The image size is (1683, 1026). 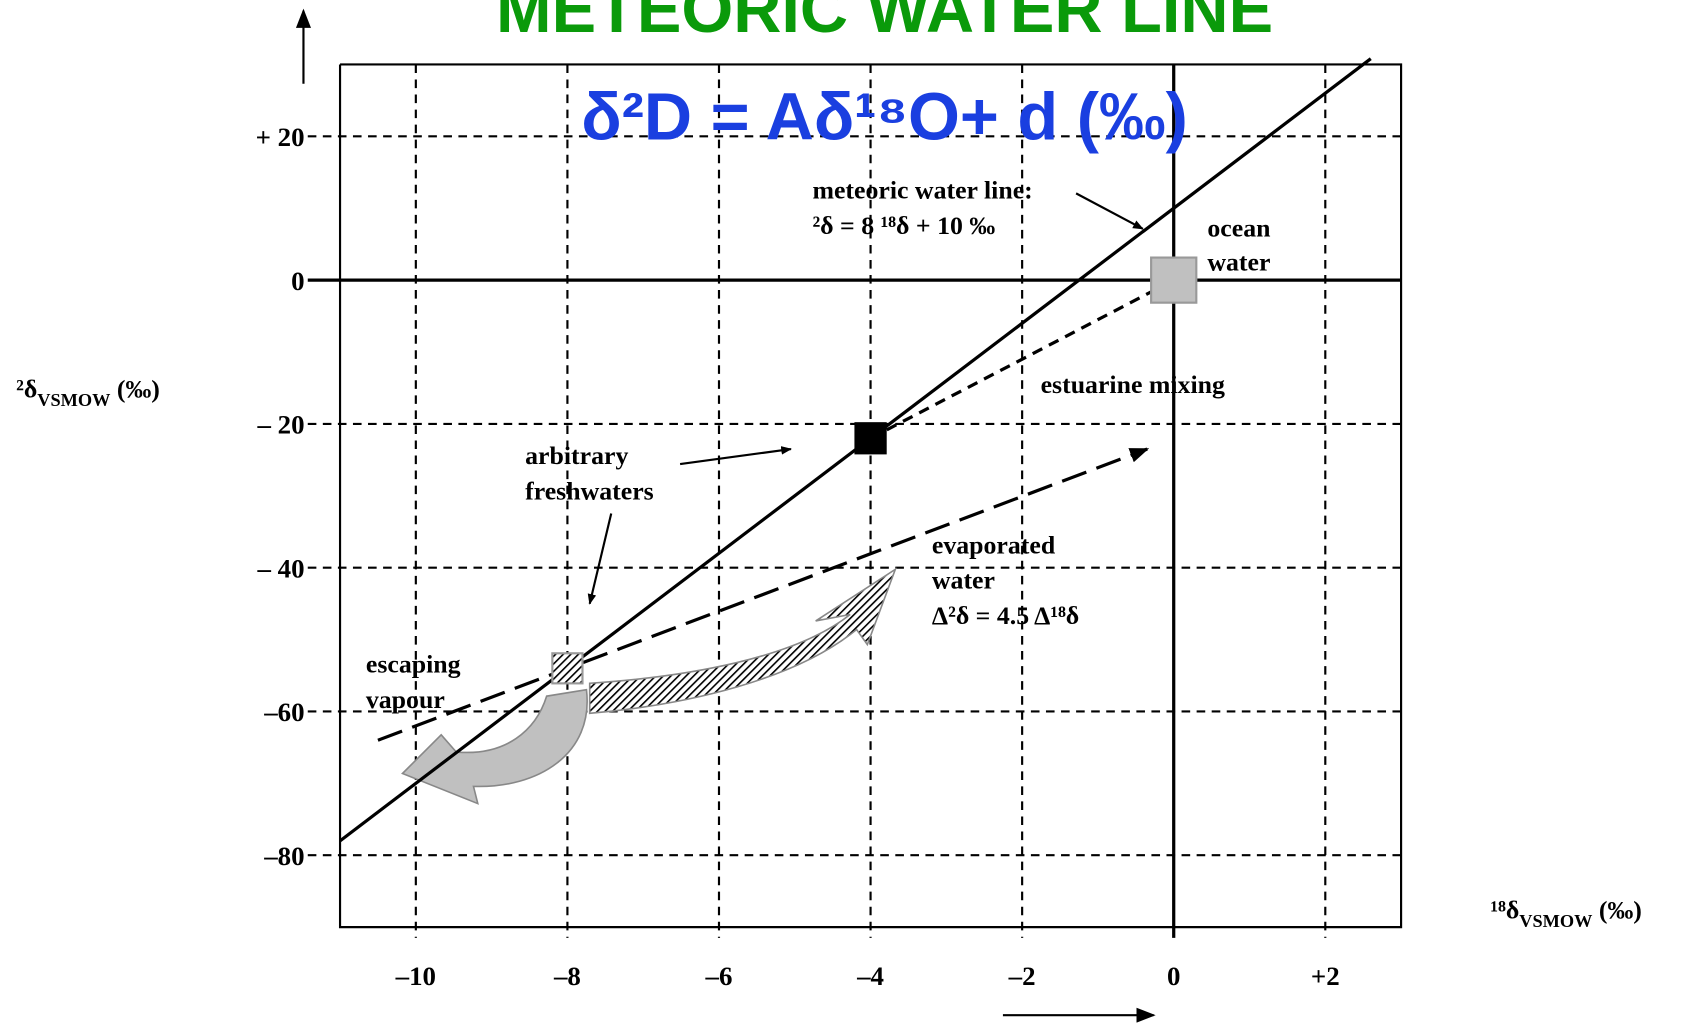 I want to click on x-tick-label: –2, so click(x=1022, y=976).